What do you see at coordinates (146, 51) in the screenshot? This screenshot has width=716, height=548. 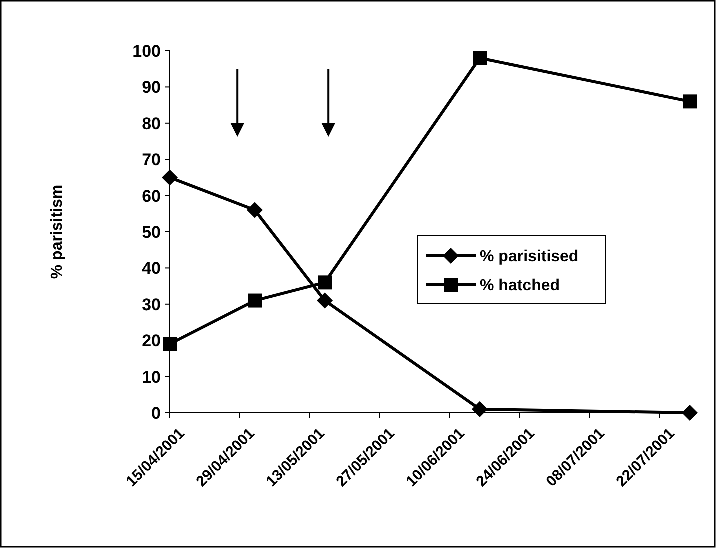 I see `y-tick-label: 100` at bounding box center [146, 51].